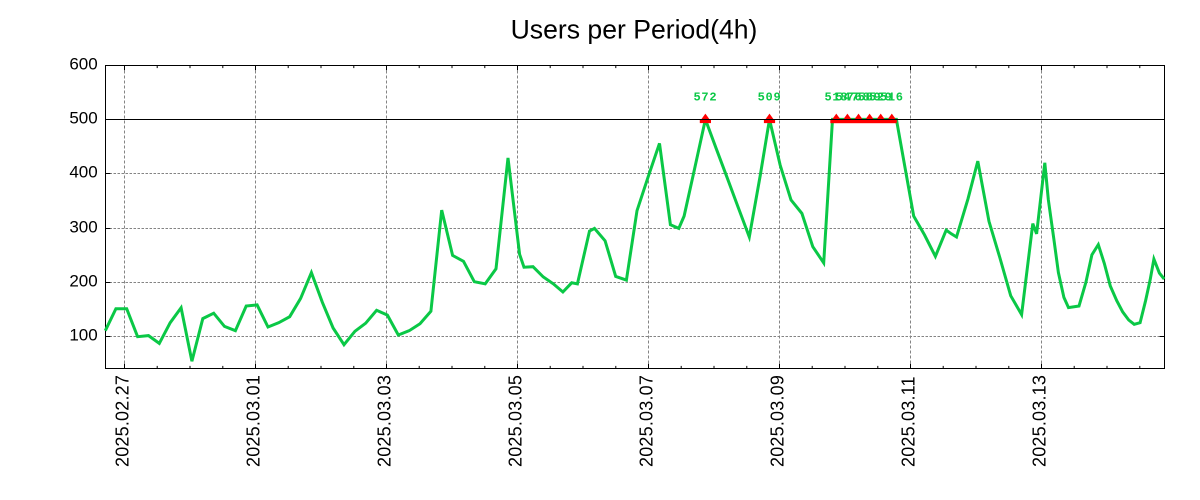 The width and height of the screenshot is (1200, 500). I want to click on svg-text: 509, so click(770, 98).